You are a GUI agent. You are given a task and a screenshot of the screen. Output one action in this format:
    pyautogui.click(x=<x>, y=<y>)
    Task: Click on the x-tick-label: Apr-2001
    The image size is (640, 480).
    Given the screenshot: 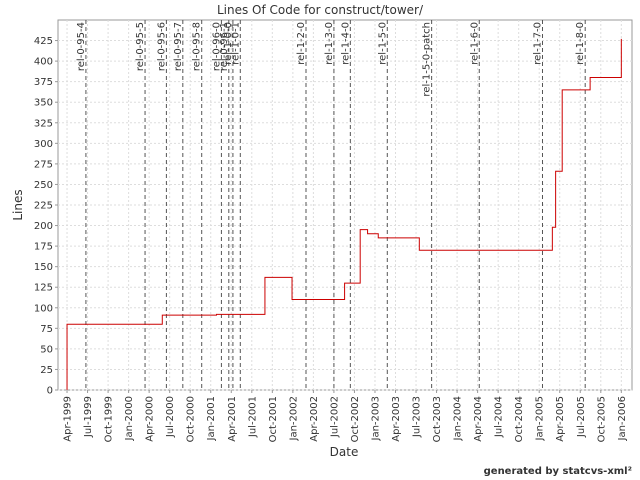 What is the action you would take?
    pyautogui.click(x=232, y=419)
    